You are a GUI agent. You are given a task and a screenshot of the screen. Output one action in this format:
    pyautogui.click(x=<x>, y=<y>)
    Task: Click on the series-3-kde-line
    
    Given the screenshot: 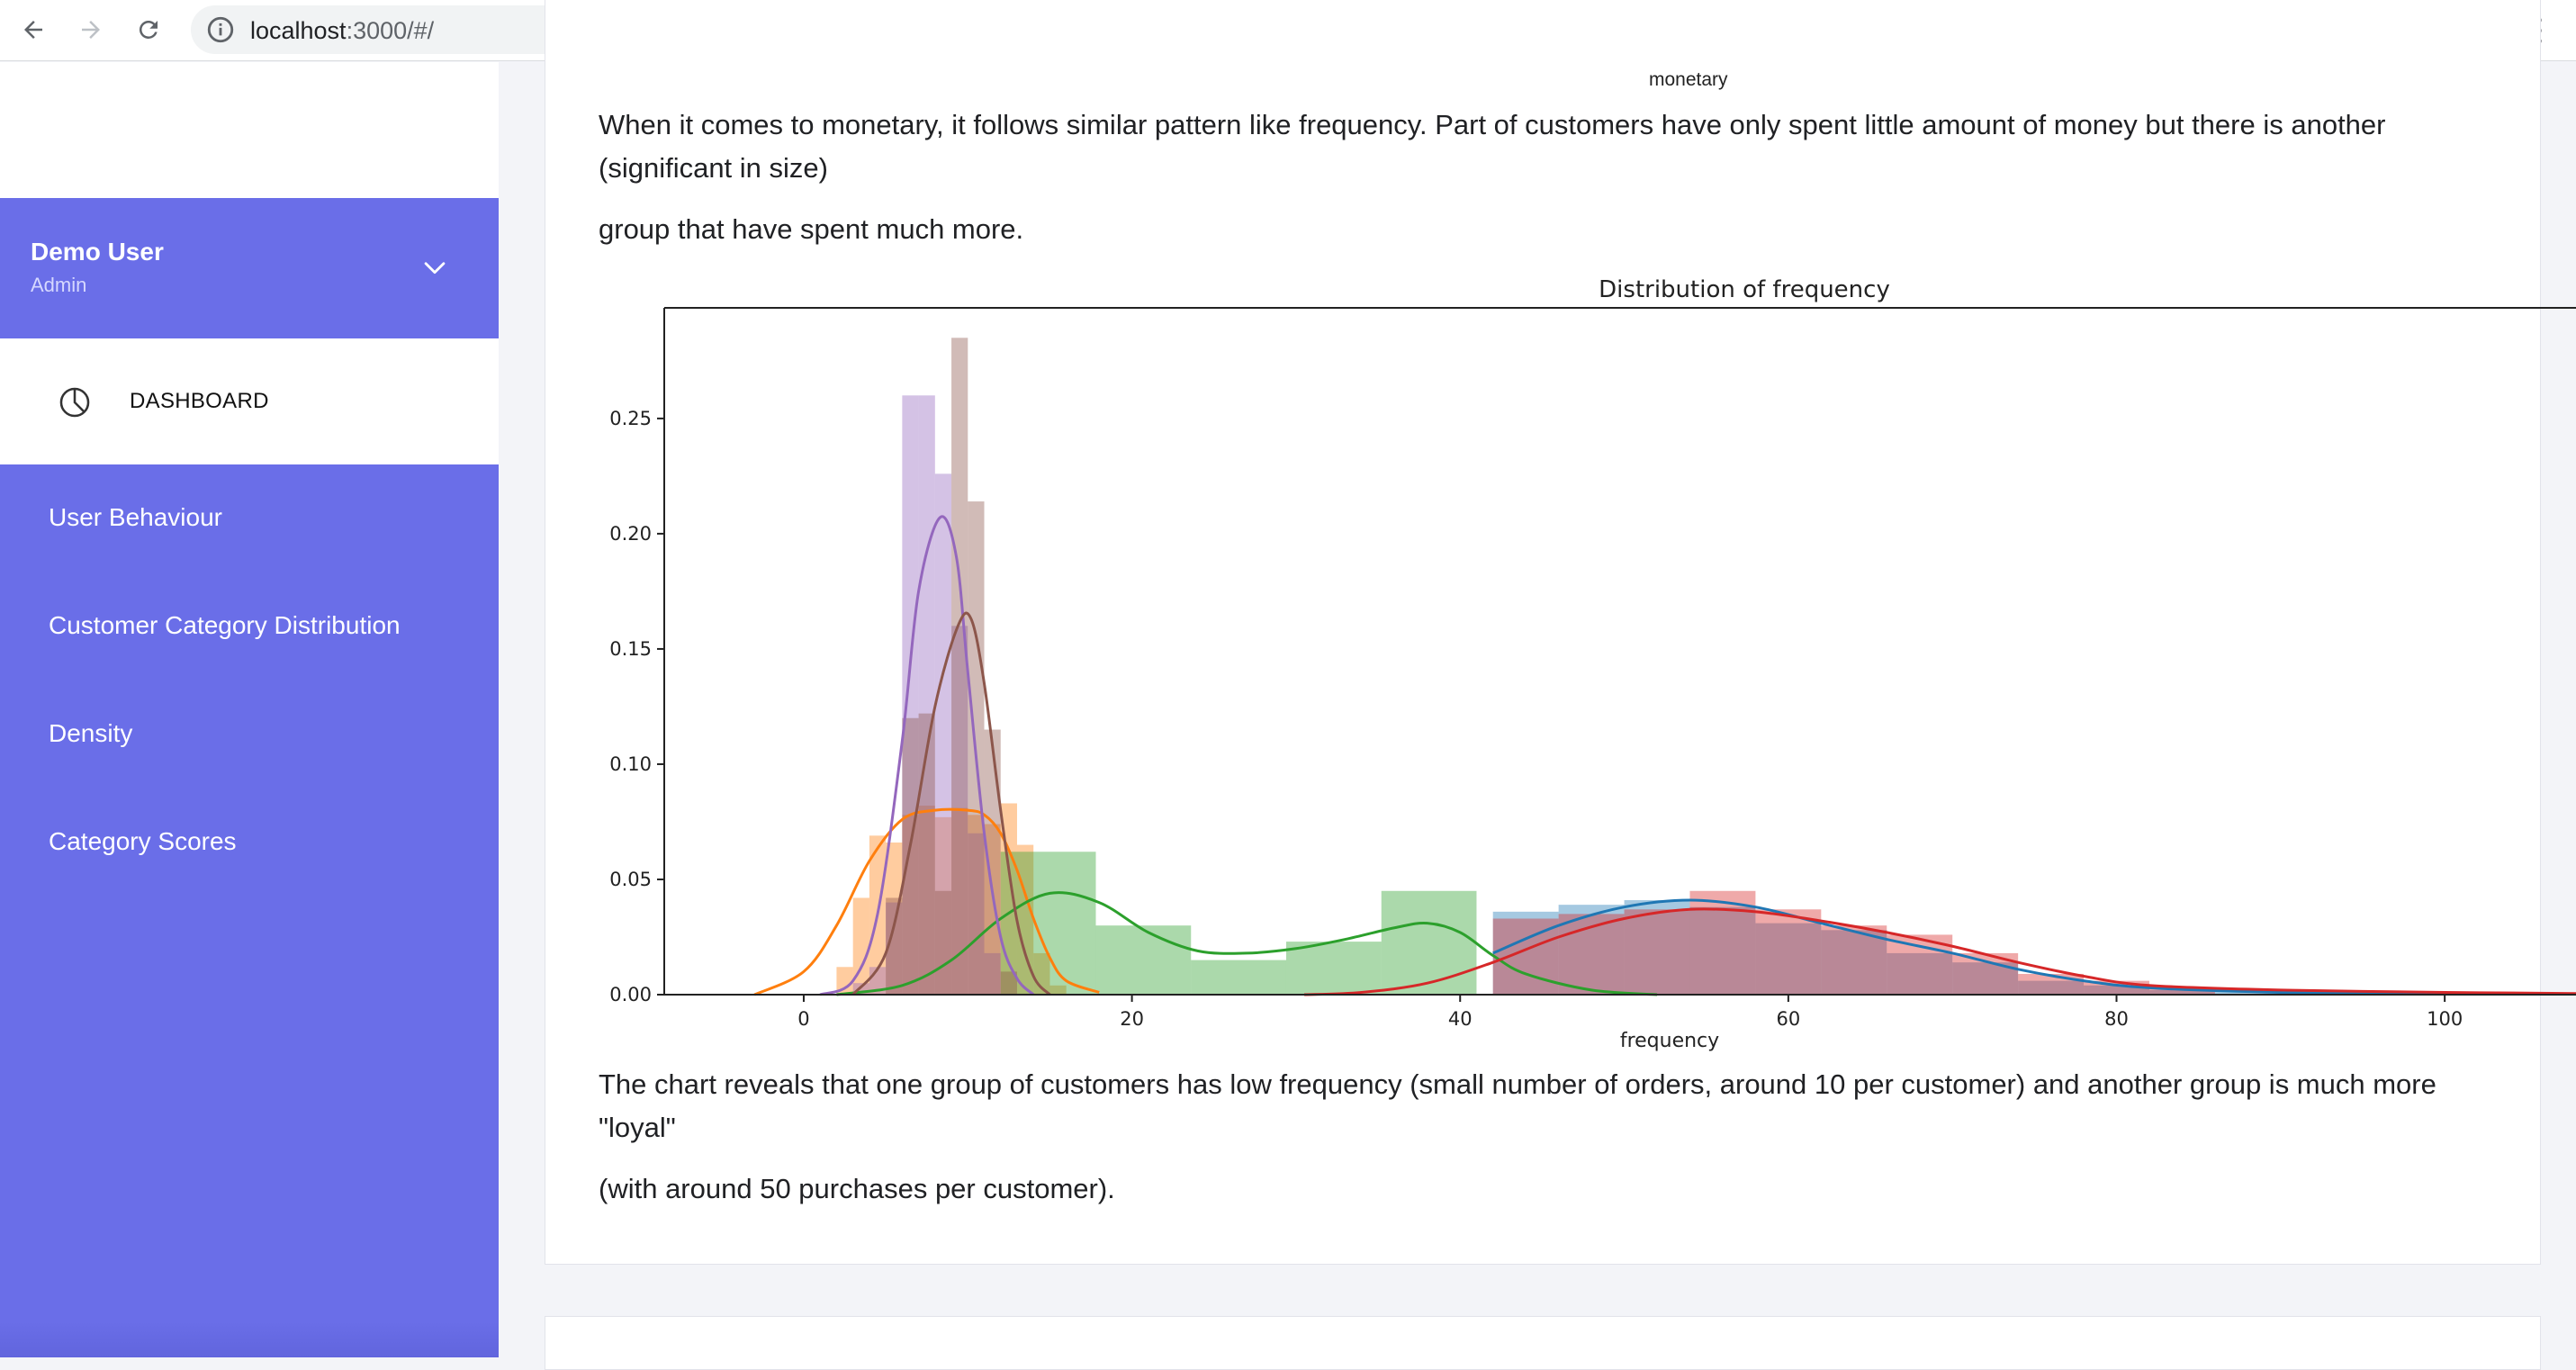 What is the action you would take?
    pyautogui.click(x=1939, y=951)
    